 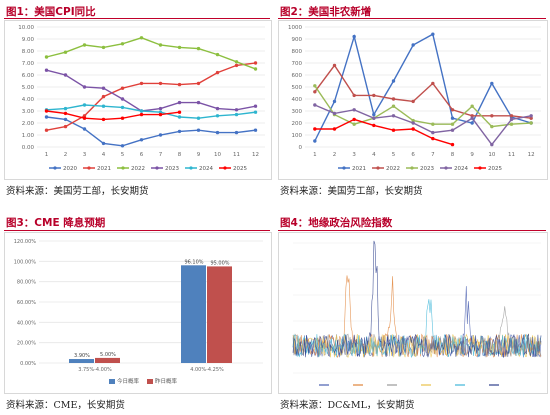 I want to click on chart4-title-rule, so click(x=412, y=230).